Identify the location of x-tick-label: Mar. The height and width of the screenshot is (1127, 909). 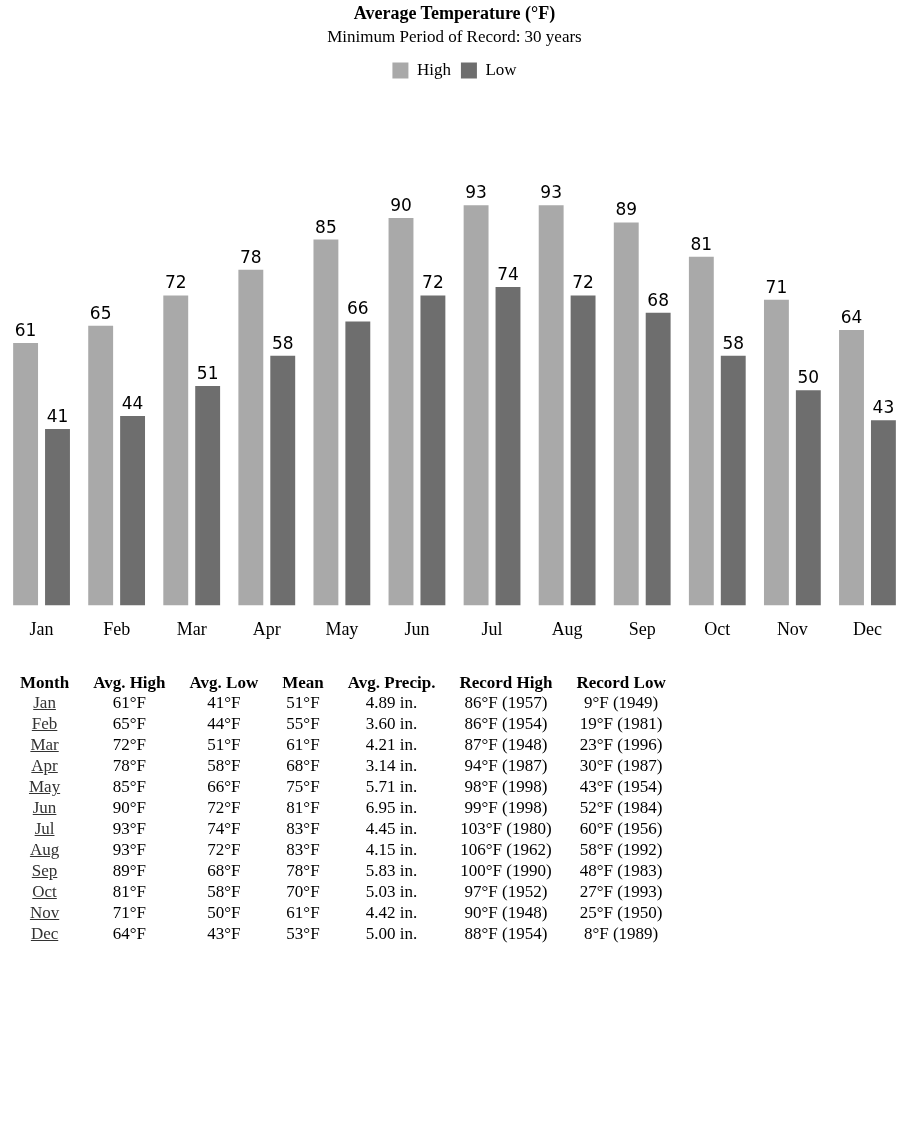
(191, 628).